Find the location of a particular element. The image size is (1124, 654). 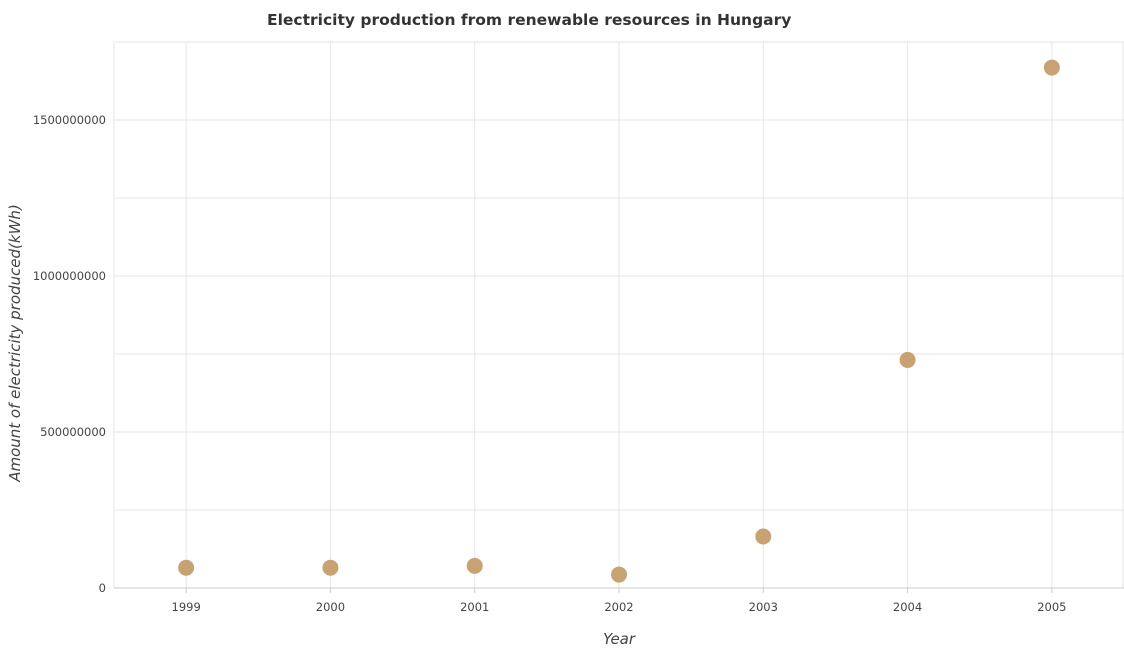

y-axis-label: Amount of electricity produced(kWh) is located at coordinates (15, 343).